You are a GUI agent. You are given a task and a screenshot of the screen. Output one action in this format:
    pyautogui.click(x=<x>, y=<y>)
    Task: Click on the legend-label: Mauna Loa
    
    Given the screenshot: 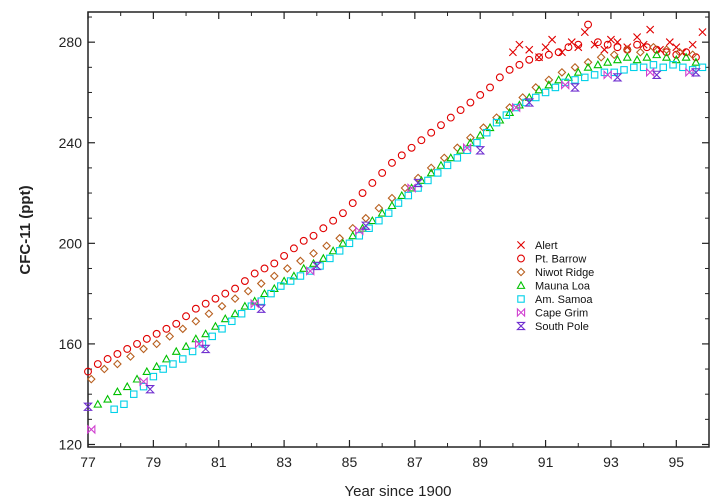 What is the action you would take?
    pyautogui.click(x=563, y=287)
    